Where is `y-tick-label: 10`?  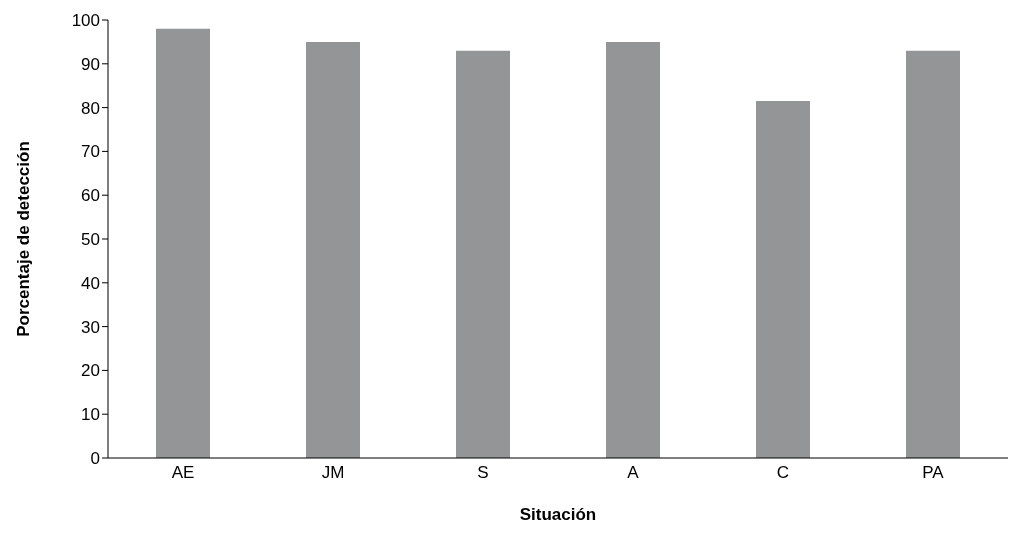 y-tick-label: 10 is located at coordinates (90, 415).